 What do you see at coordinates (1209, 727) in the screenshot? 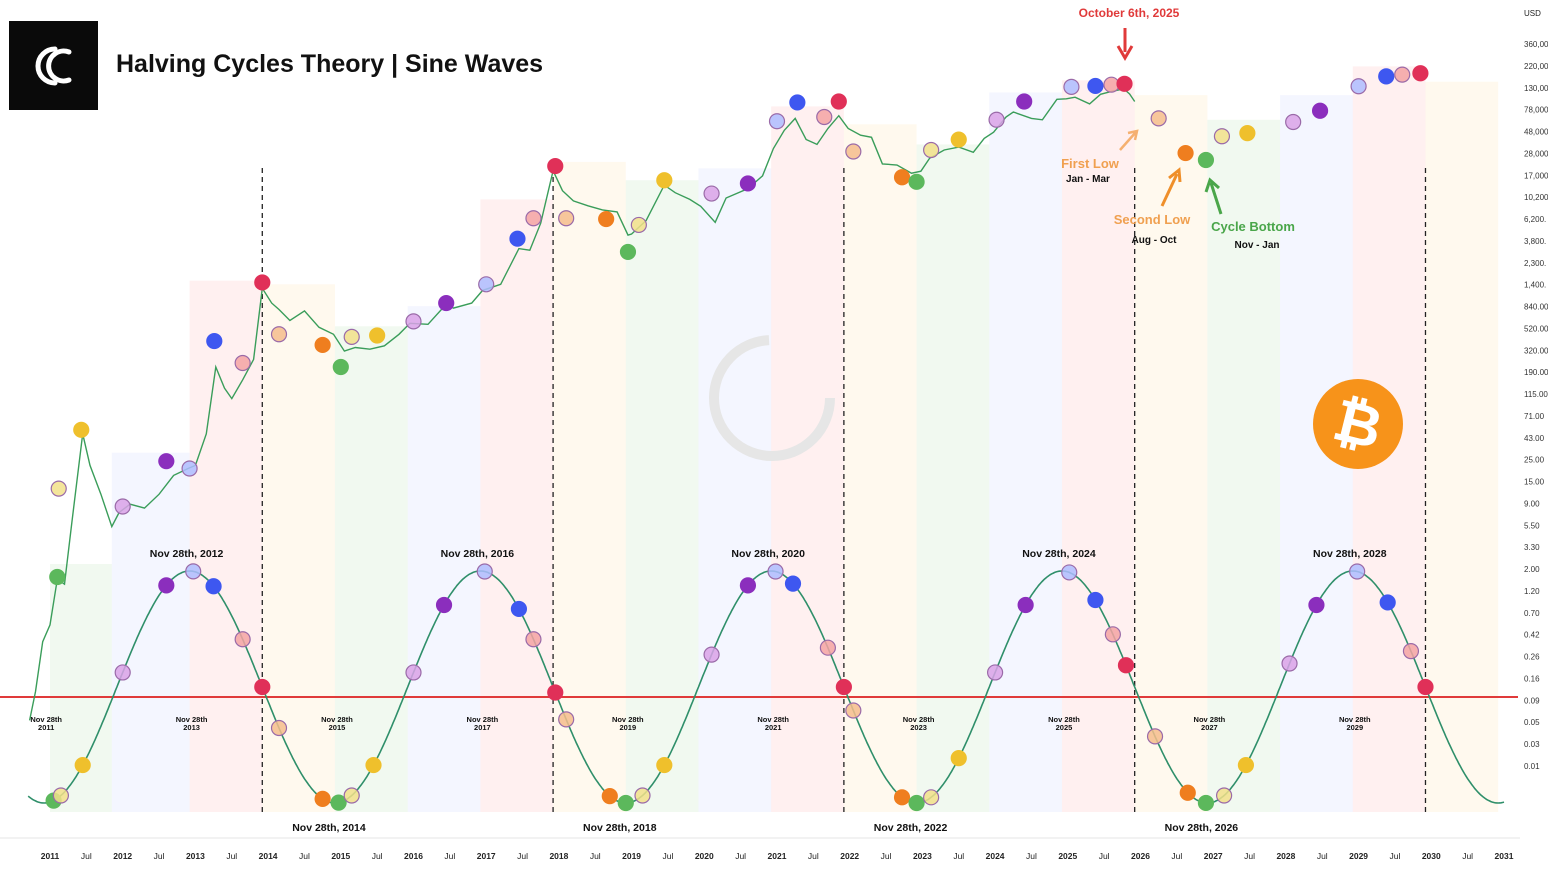
I see `crossing-year-label: 2027` at bounding box center [1209, 727].